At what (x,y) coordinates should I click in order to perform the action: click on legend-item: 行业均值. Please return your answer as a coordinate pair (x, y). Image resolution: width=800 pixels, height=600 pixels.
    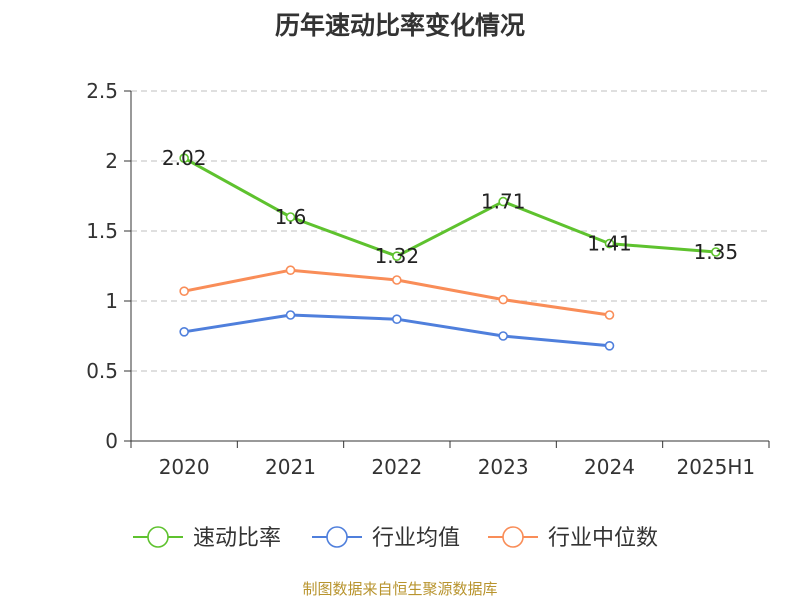
    Looking at the image, I should click on (386, 538).